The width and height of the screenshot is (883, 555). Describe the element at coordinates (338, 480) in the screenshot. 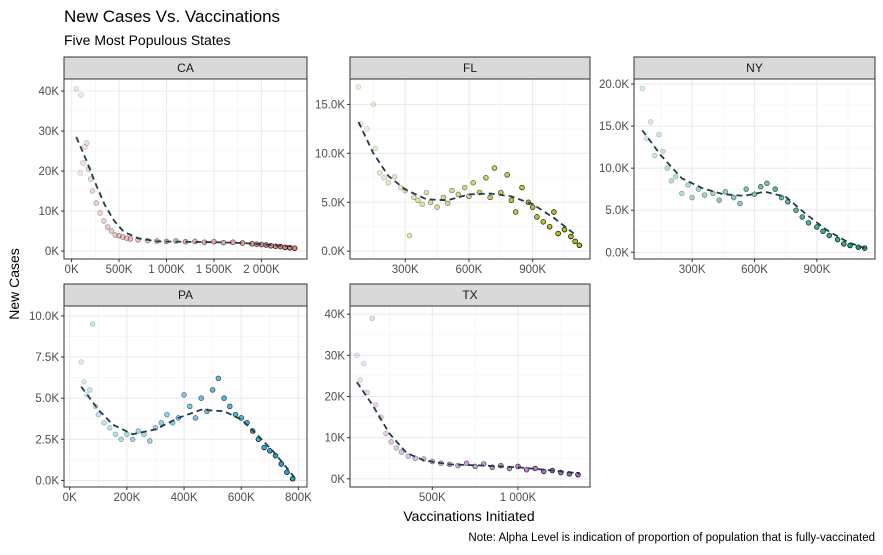

I see `y-tick-label: 0K` at that location.